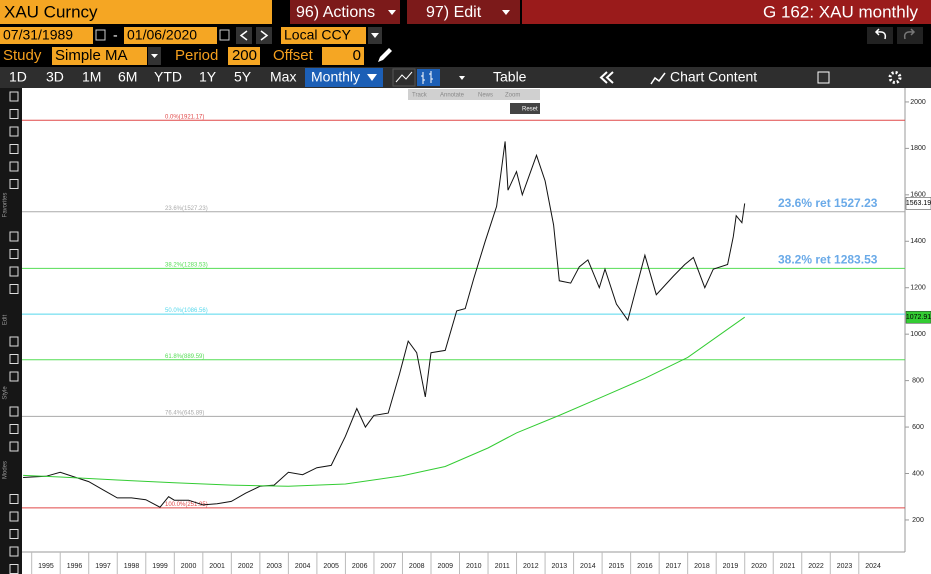  I want to click on end-date-field, so click(170, 35).